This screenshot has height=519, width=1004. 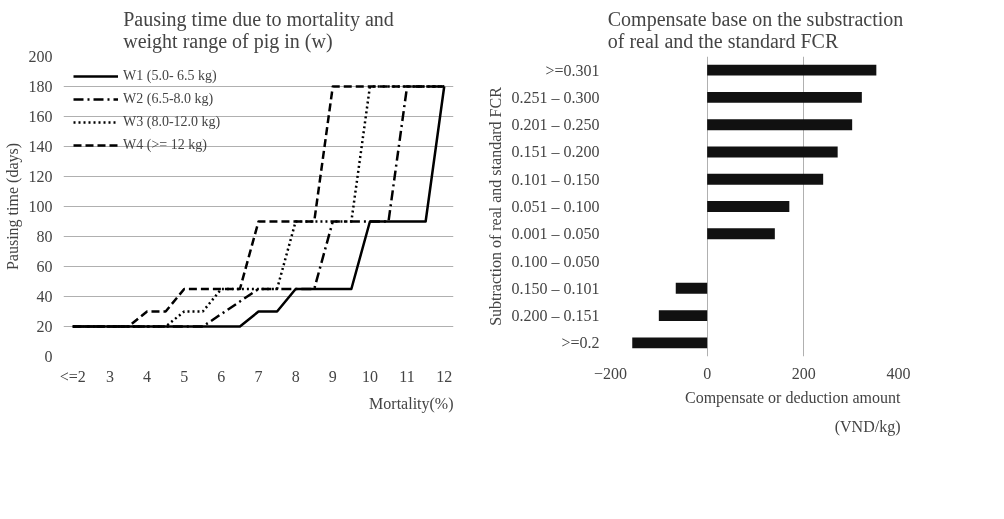 I want to click on y-tick-label: 140, so click(x=40, y=146).